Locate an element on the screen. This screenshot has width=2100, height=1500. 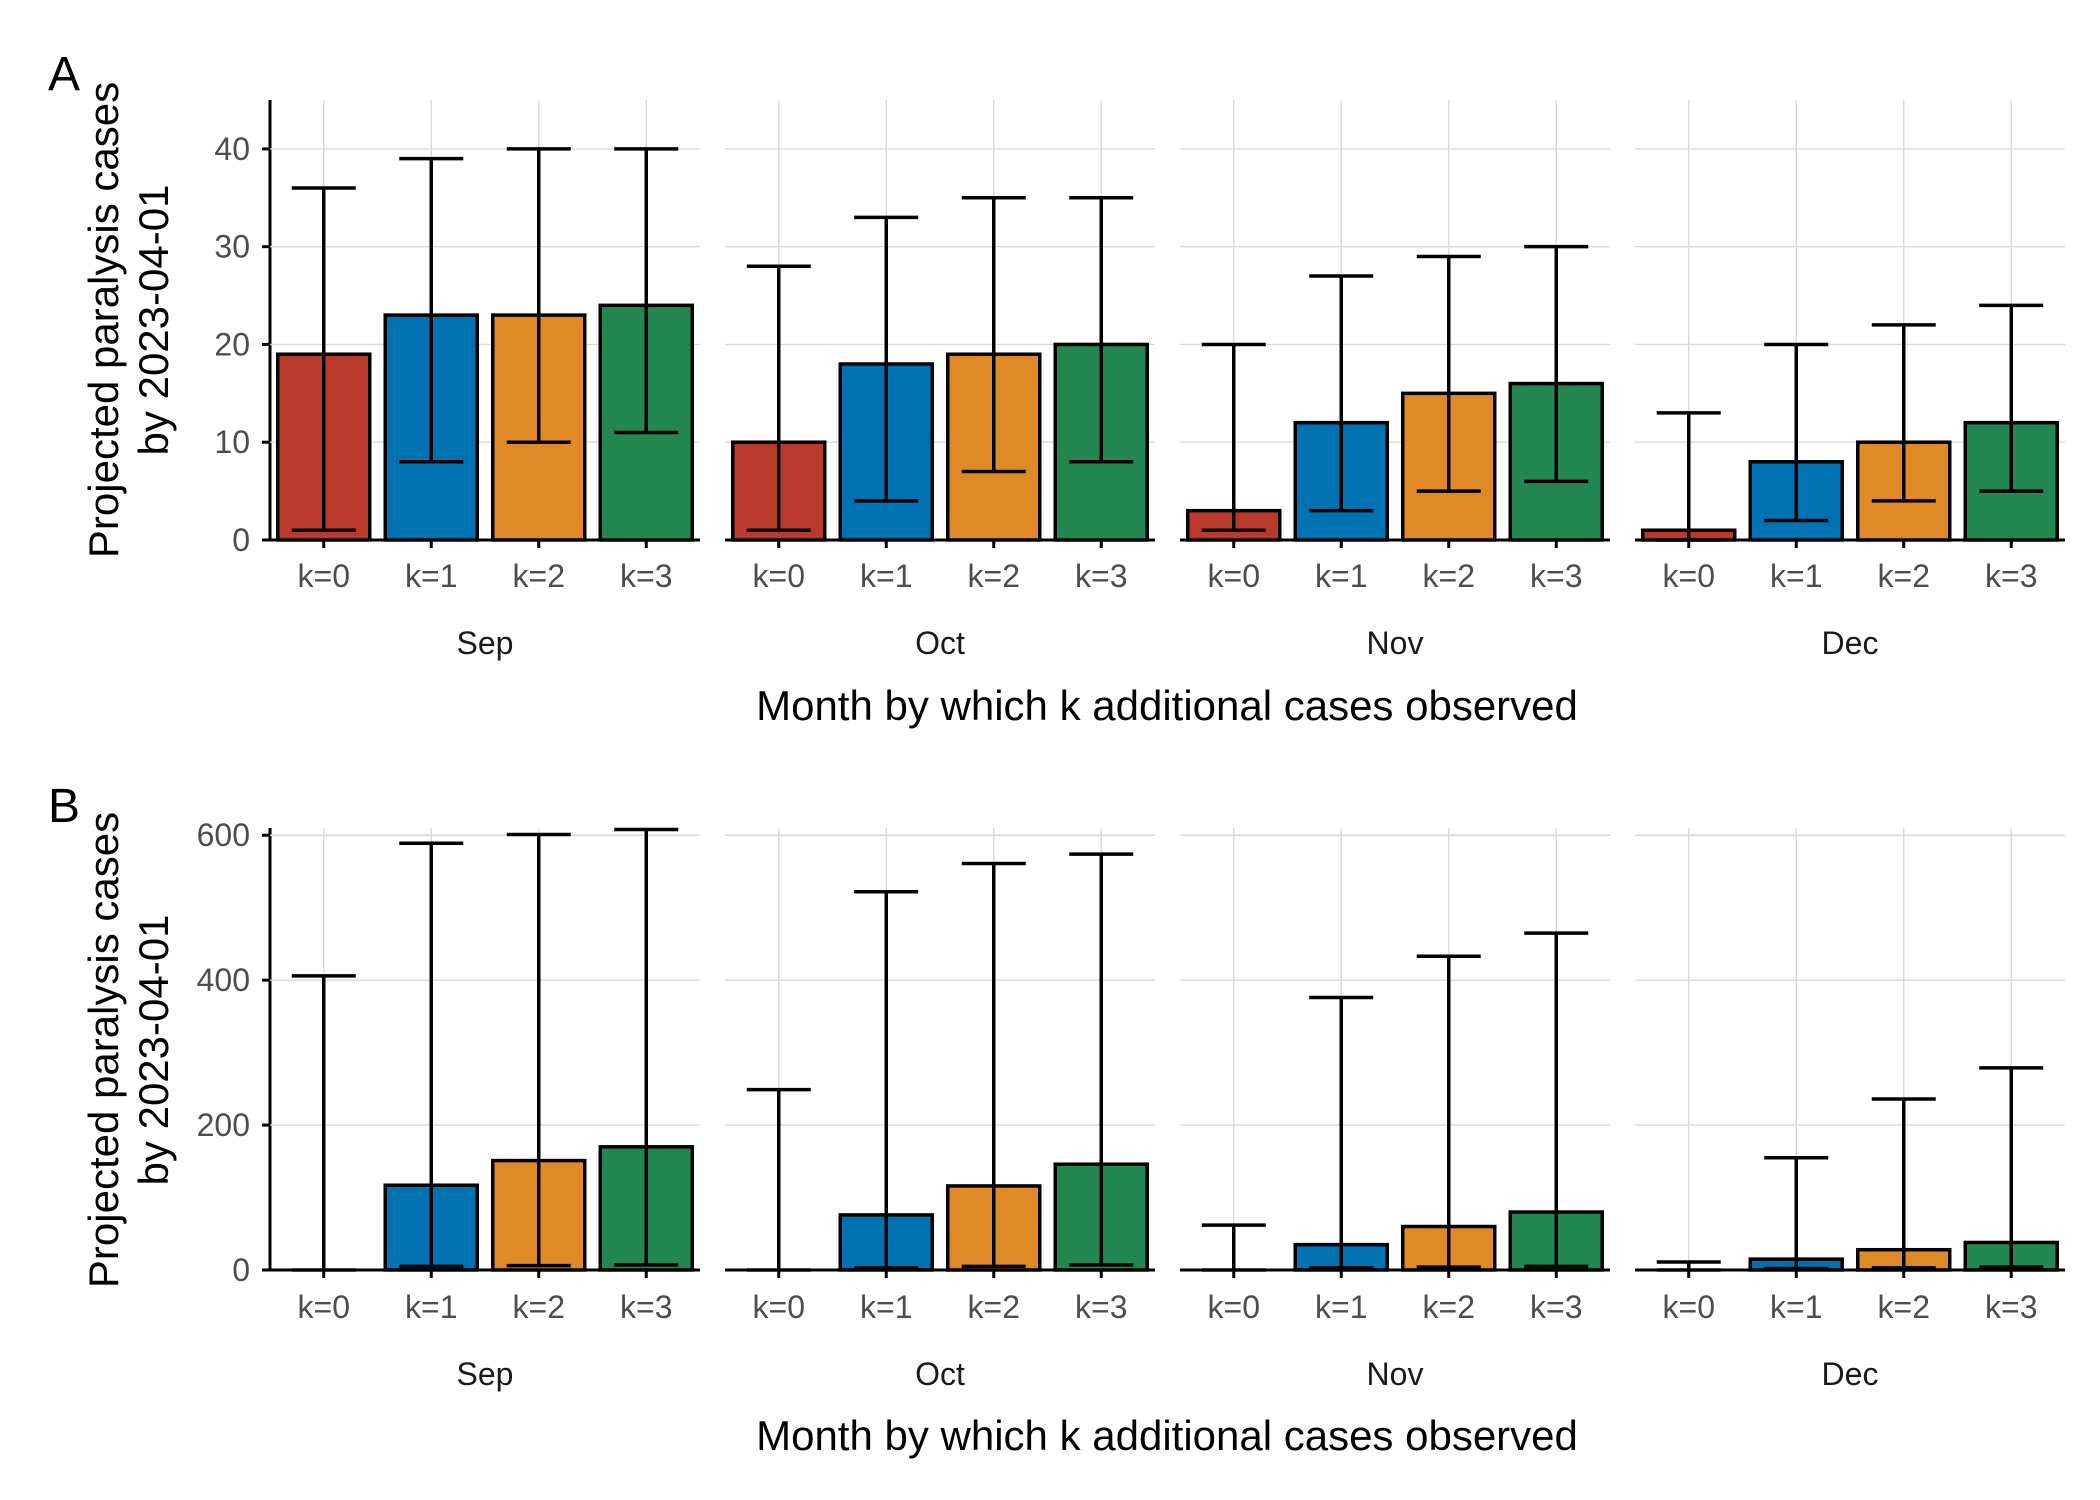
y-tick-label: 600 is located at coordinates (223, 835).